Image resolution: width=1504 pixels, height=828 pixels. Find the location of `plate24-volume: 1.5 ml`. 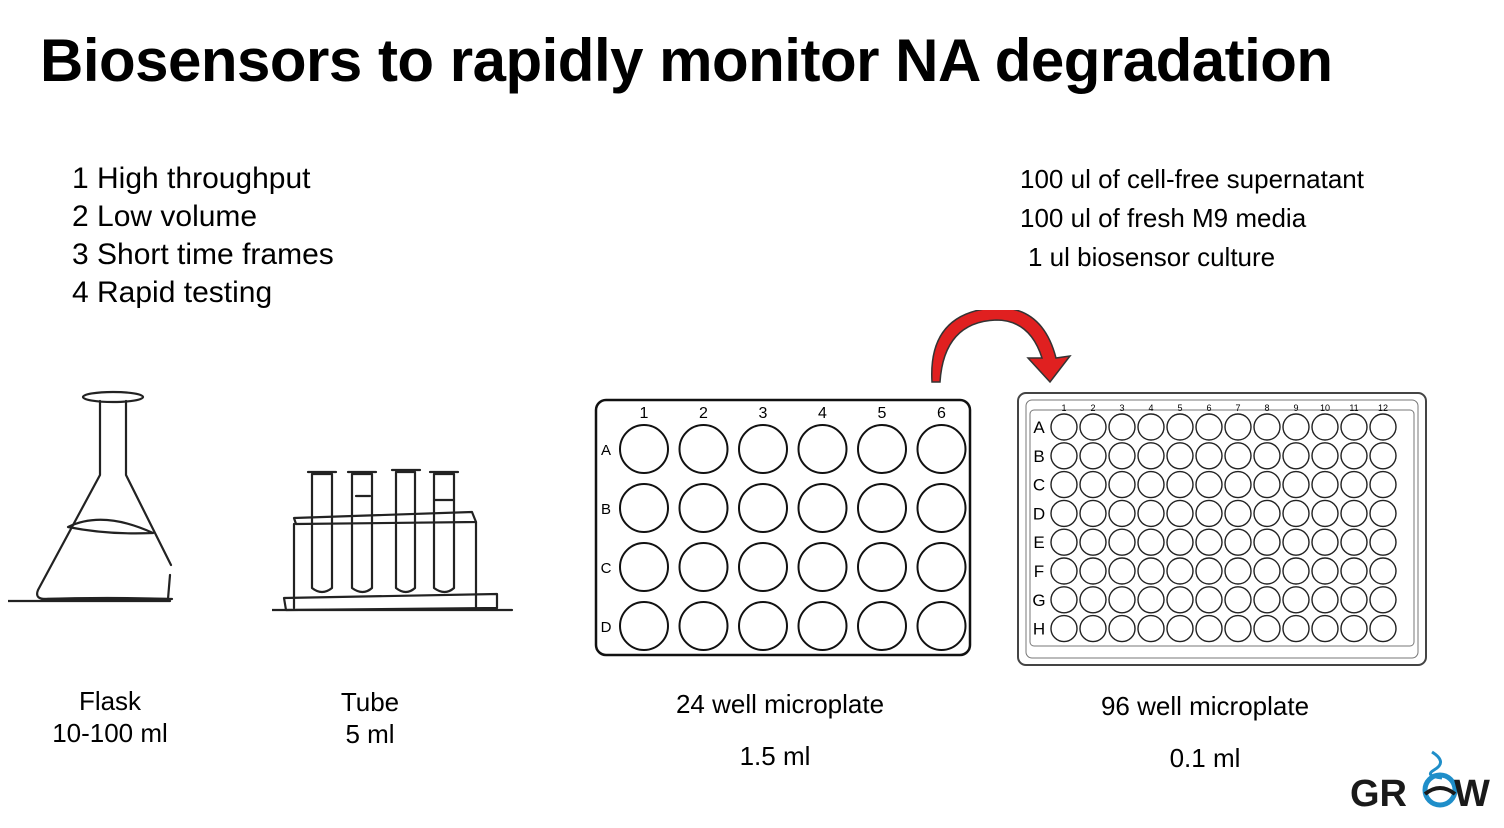

plate24-volume: 1.5 ml is located at coordinates (775, 756).